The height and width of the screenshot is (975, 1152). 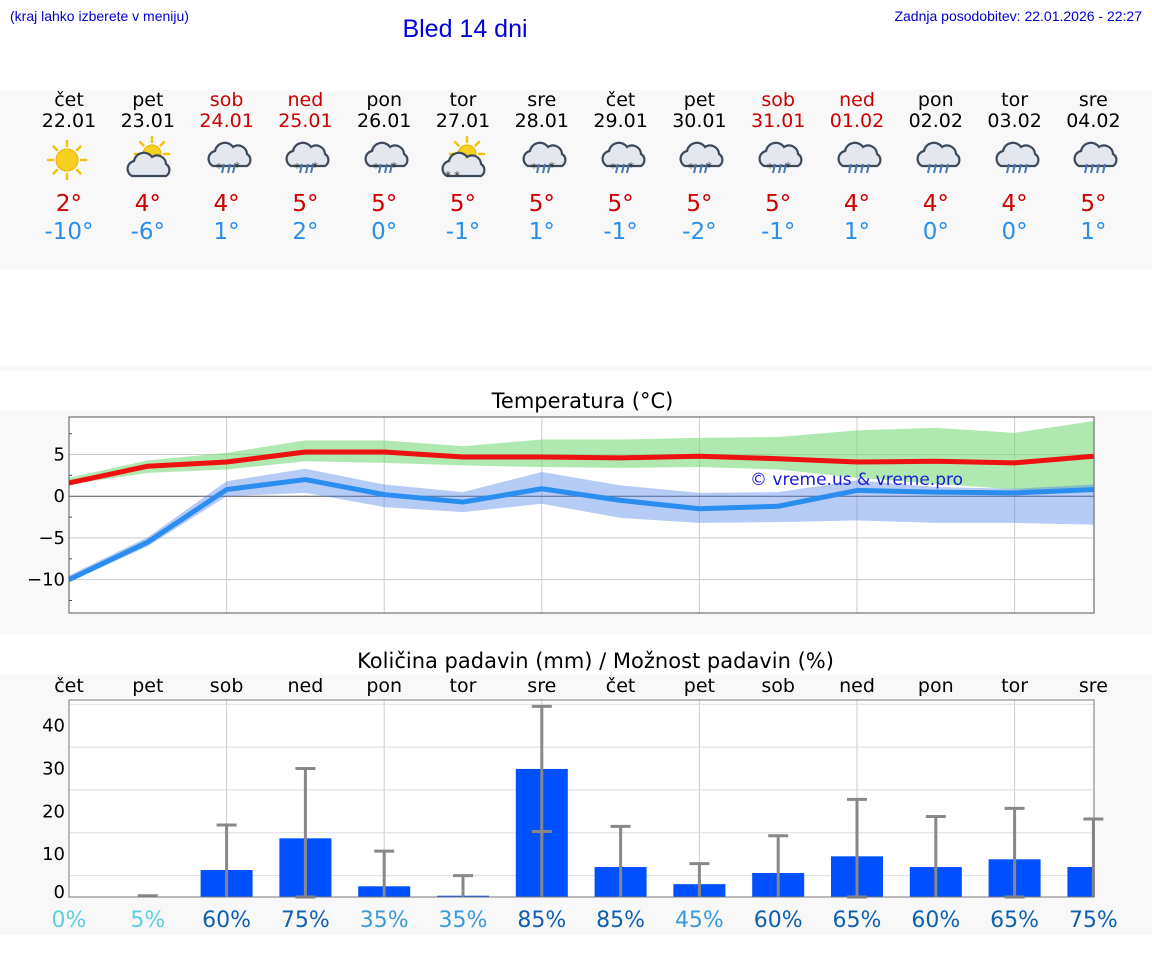 I want to click on precipitation-probability: 35%, so click(x=384, y=920).